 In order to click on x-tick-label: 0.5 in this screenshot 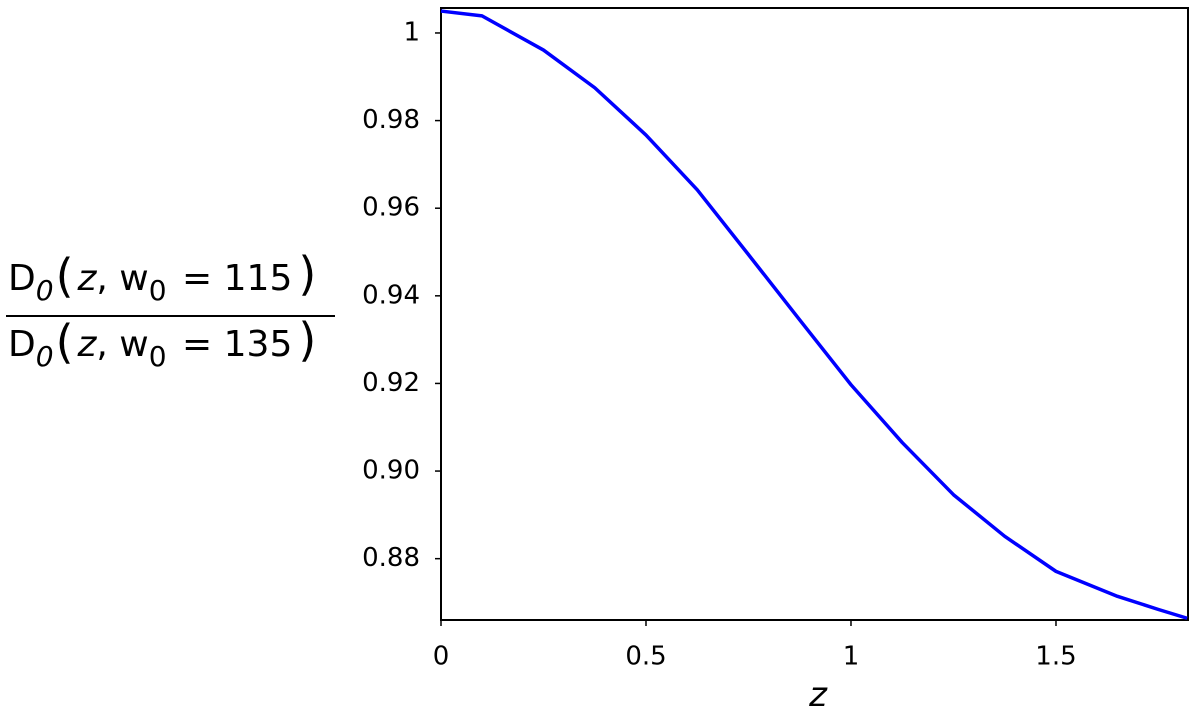, I will do `click(645, 657)`.